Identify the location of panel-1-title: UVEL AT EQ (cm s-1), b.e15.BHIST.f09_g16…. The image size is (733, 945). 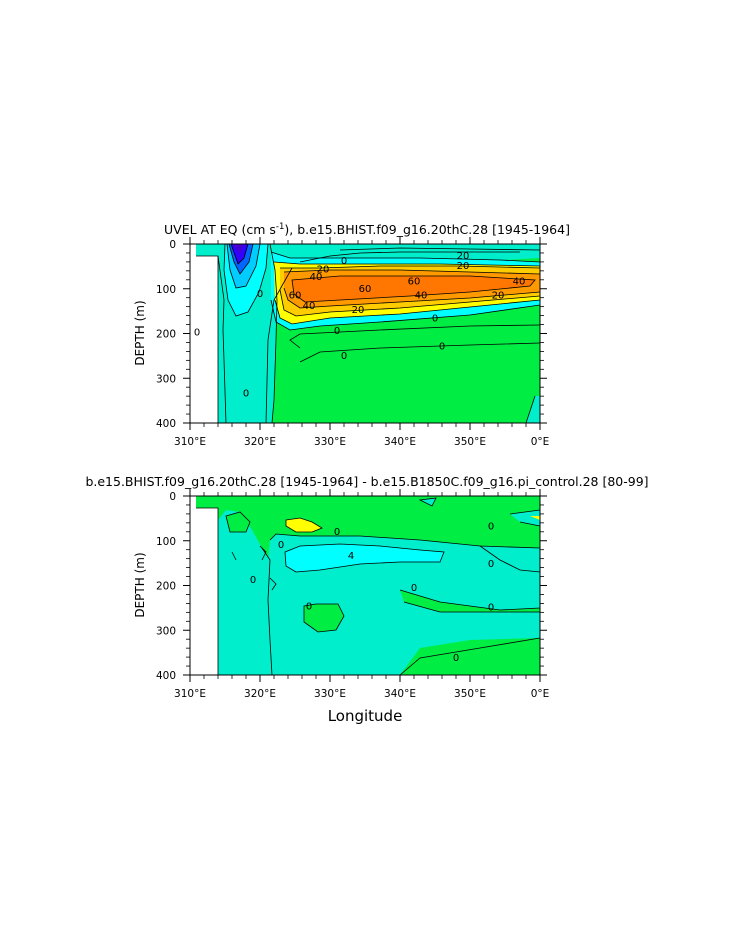
(367, 229).